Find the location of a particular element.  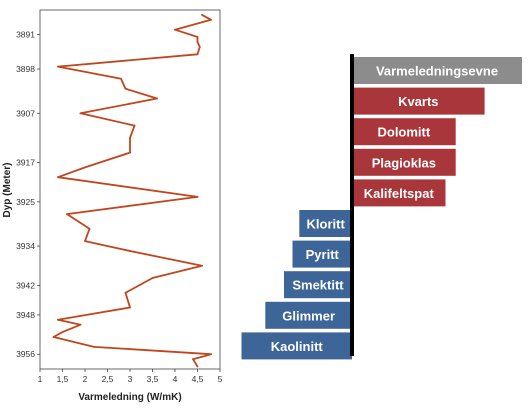

bar-pyritt is located at coordinates (322, 254).